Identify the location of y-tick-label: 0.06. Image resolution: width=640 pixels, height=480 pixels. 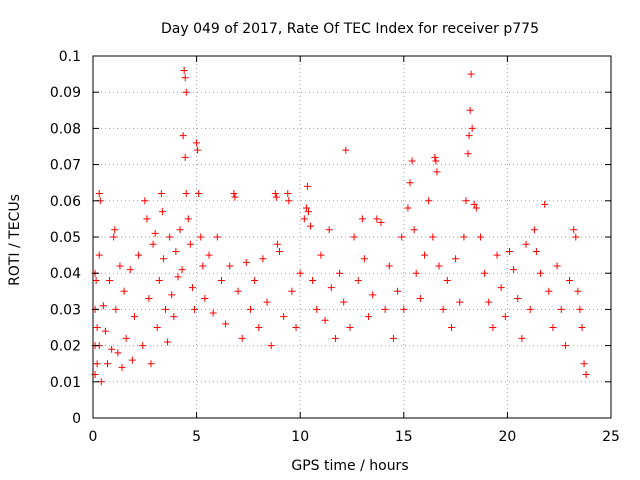
(65, 202).